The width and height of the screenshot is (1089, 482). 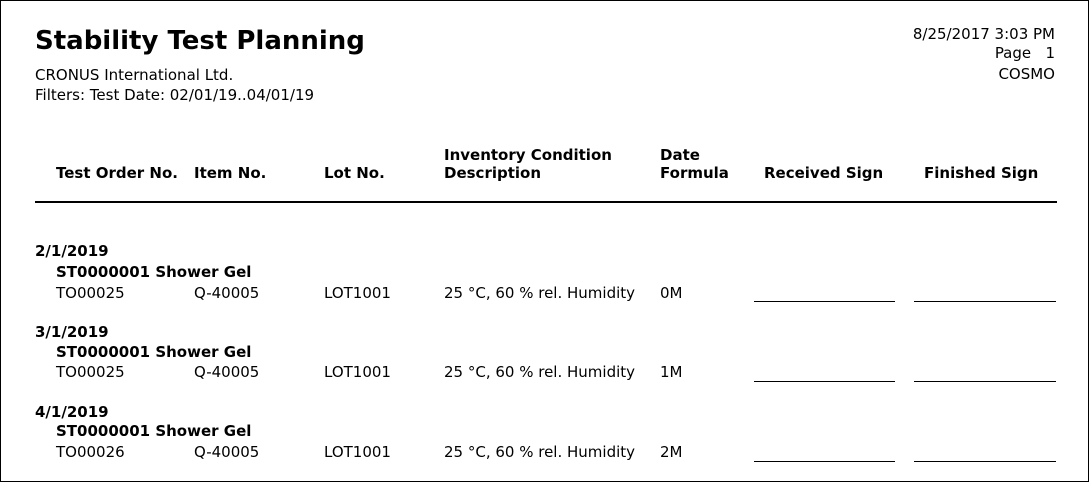 I want to click on date-formula: 1M, so click(x=671, y=372).